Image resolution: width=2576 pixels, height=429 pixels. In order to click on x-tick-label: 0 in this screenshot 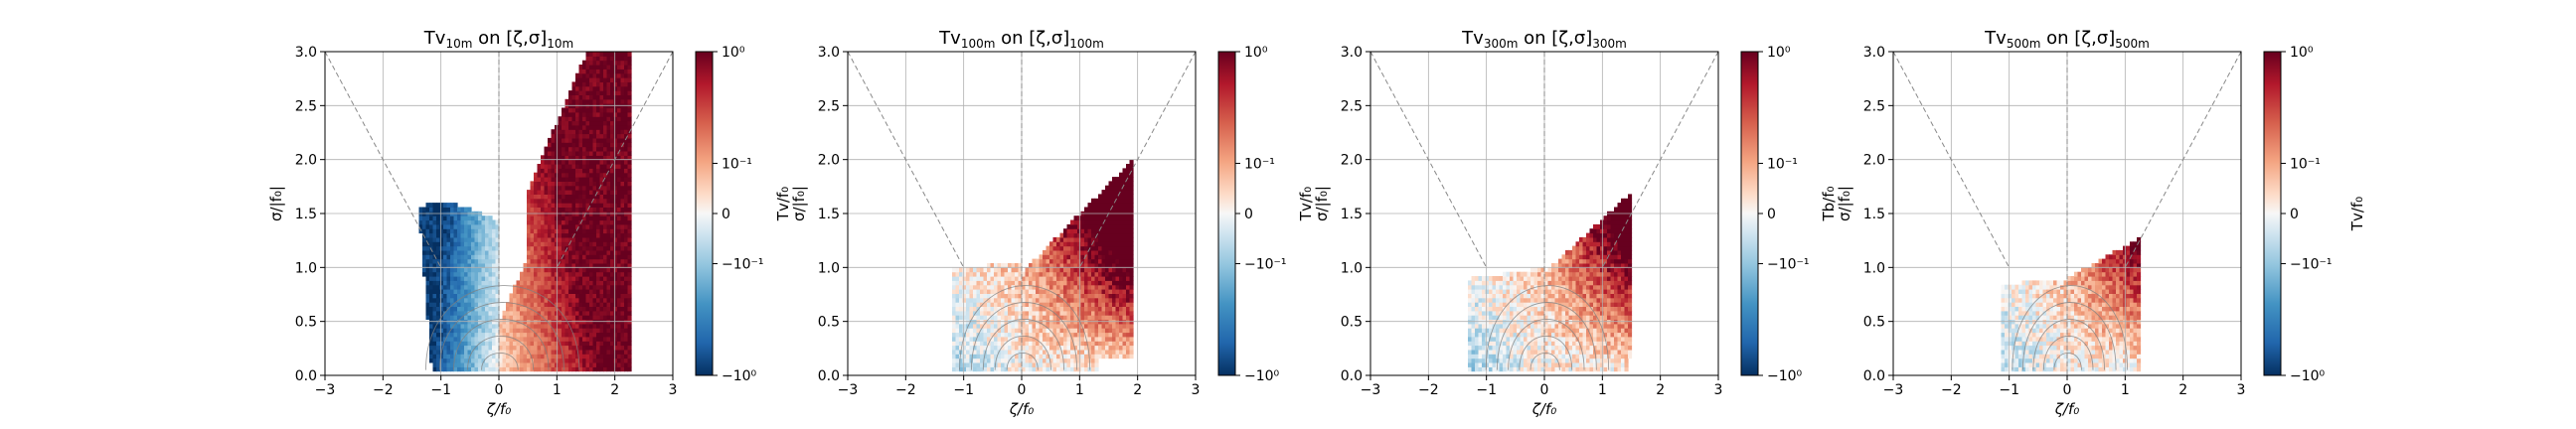, I will do `click(1022, 390)`.